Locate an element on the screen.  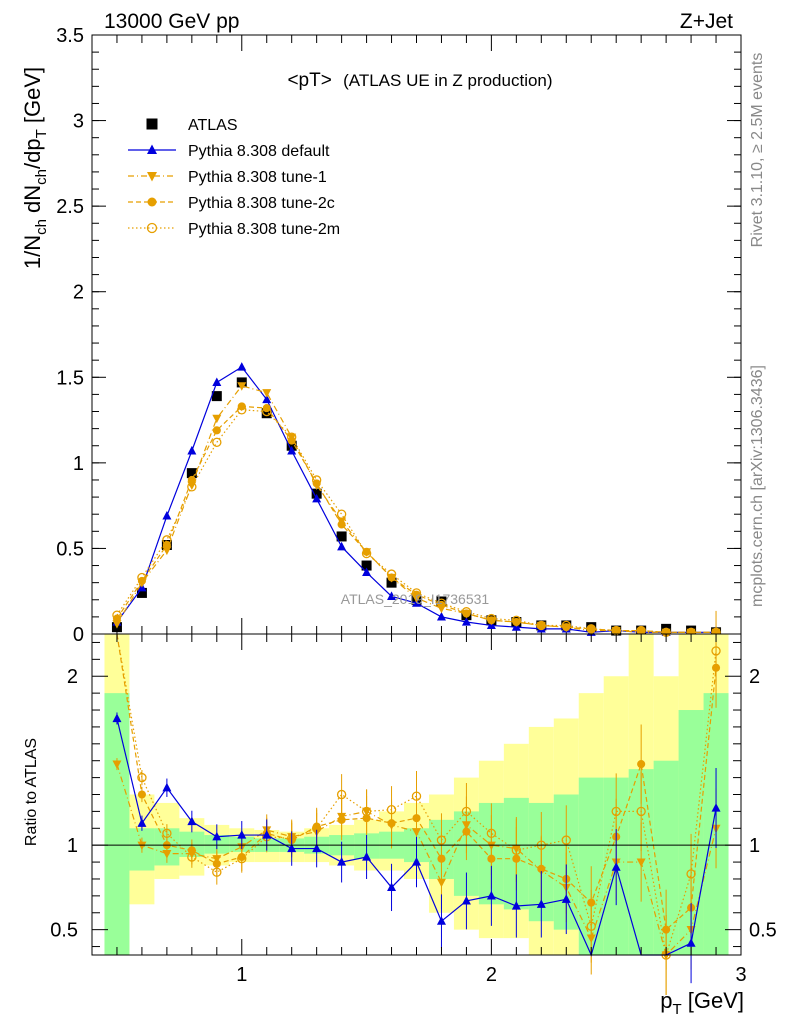
ratio-ytick-label: 0.5 is located at coordinates (64, 931).